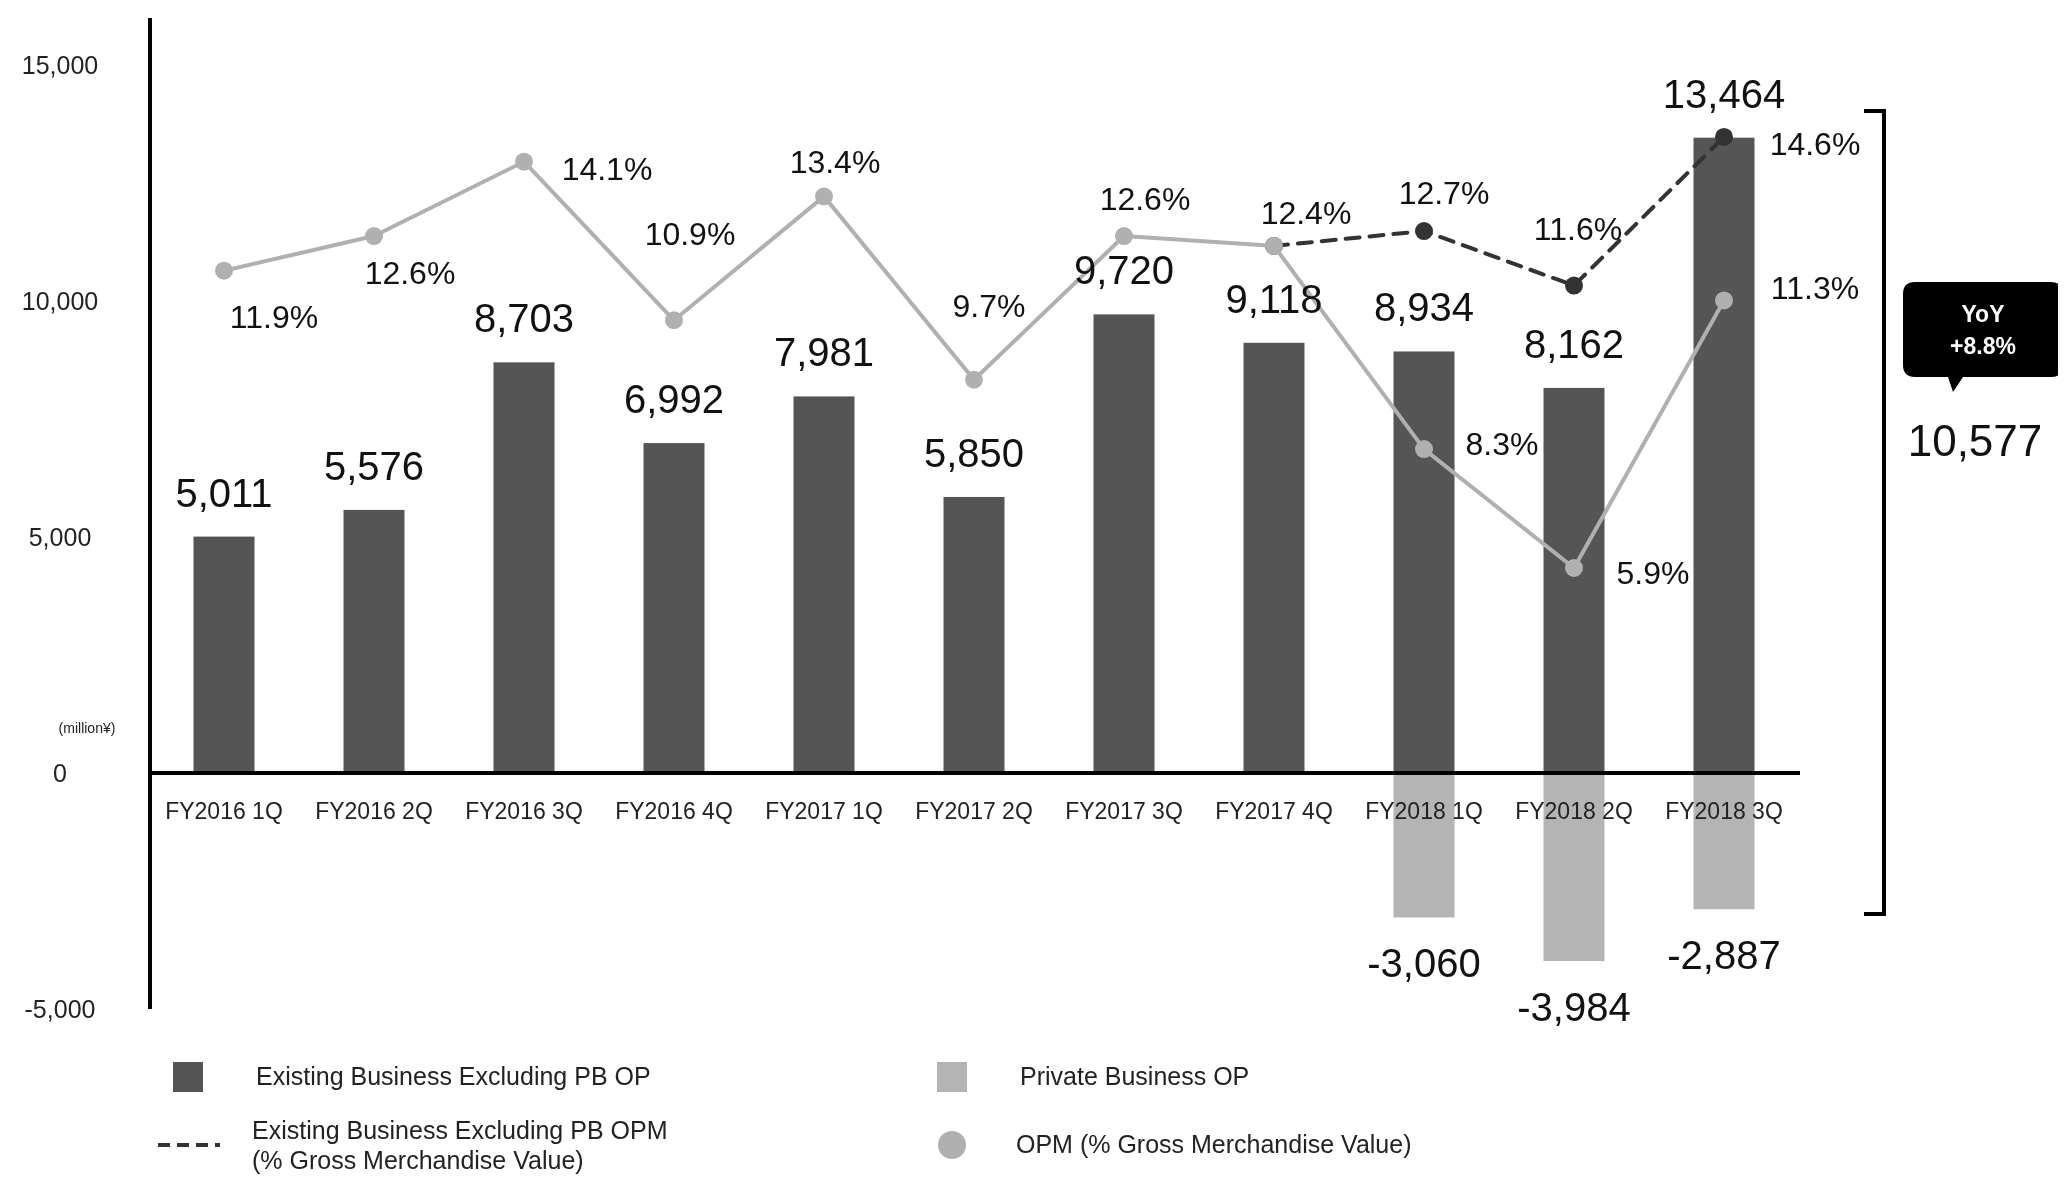 This screenshot has height=1195, width=2066. Describe the element at coordinates (674, 811) in the screenshot. I see `x-tick-label: FY2016 4Q` at that location.